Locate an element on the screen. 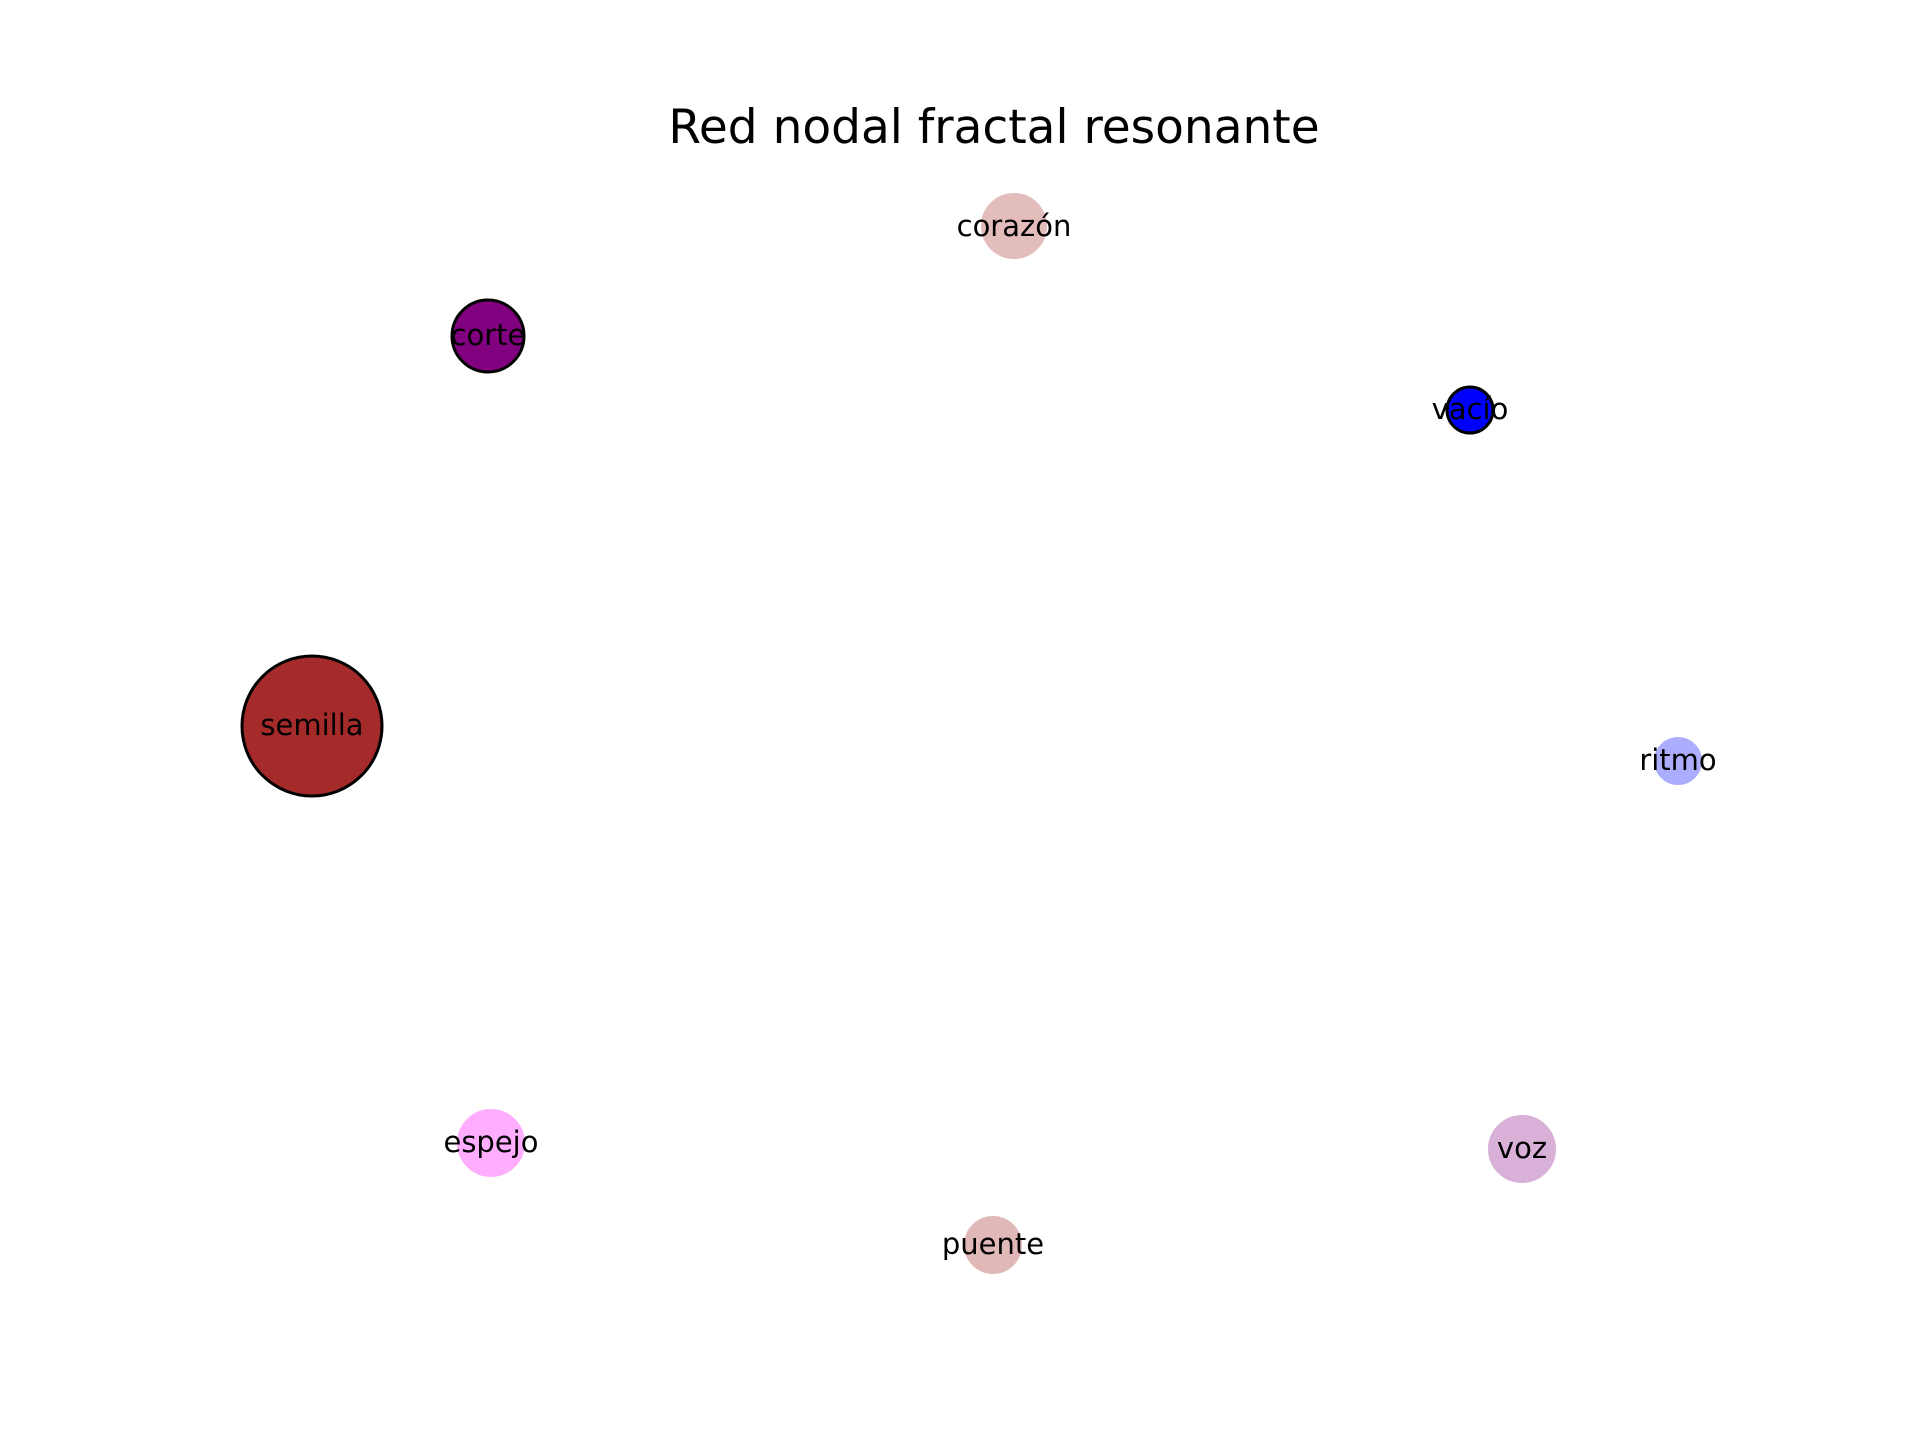 The height and width of the screenshot is (1440, 1920). node-puente is located at coordinates (993, 1245).